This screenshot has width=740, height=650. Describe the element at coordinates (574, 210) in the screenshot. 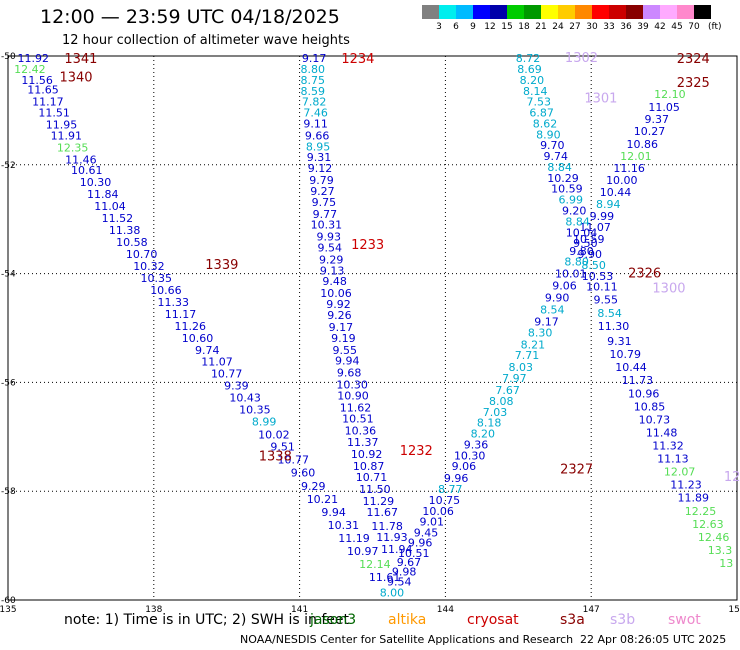

I see `wave-height-point: 9.20` at that location.